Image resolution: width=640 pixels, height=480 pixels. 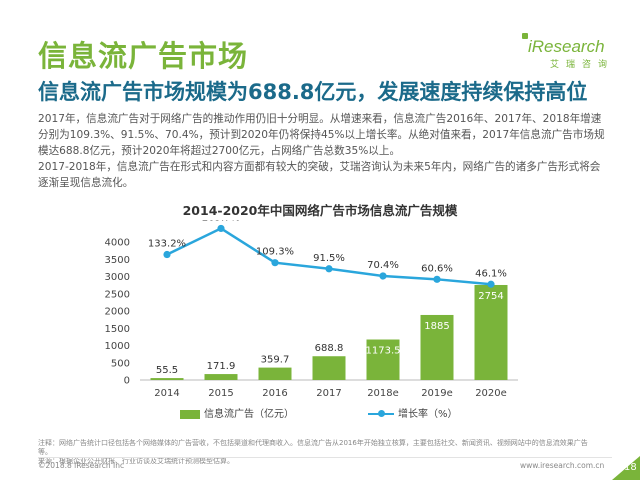 What do you see at coordinates (437, 268) in the screenshot?
I see `growth-rate-label: 60.6%` at bounding box center [437, 268].